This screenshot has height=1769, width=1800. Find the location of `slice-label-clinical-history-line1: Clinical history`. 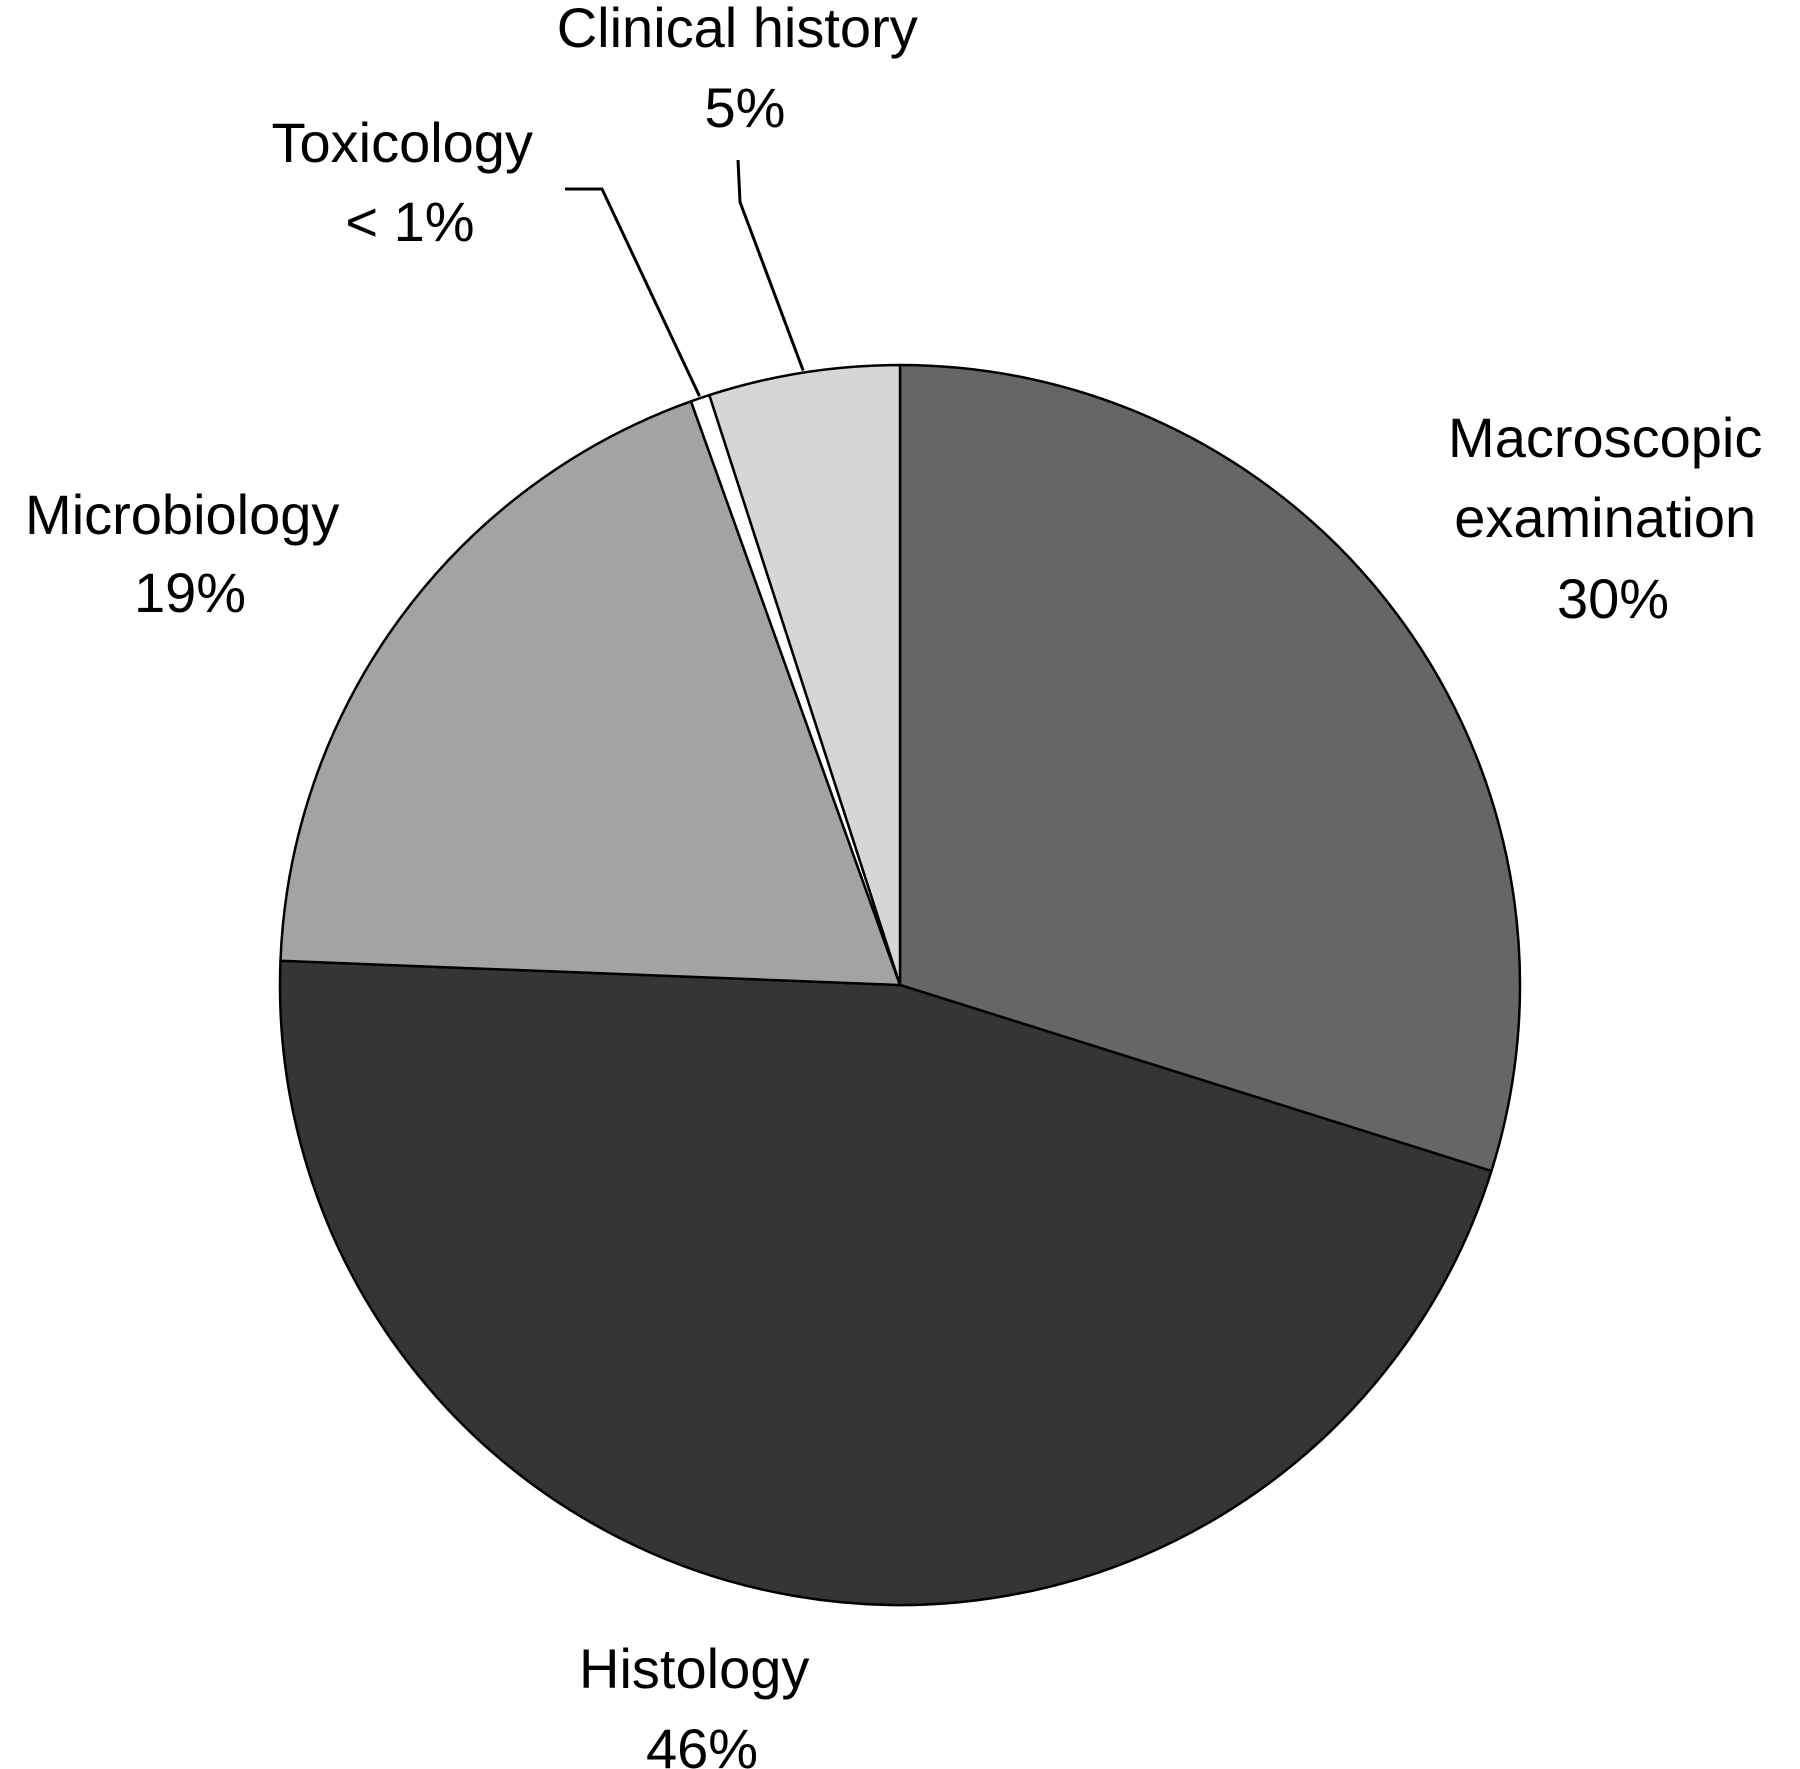

slice-label-clinical-history-line1: Clinical history is located at coordinates (737, 29).